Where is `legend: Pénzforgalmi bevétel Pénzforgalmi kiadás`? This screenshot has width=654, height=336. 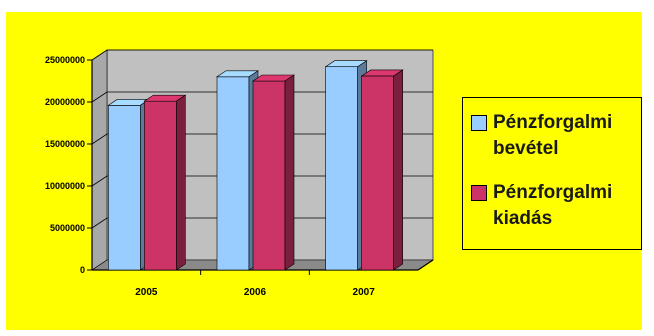 legend: Pénzforgalmi bevétel Pénzforgalmi kiadás is located at coordinates (552, 173).